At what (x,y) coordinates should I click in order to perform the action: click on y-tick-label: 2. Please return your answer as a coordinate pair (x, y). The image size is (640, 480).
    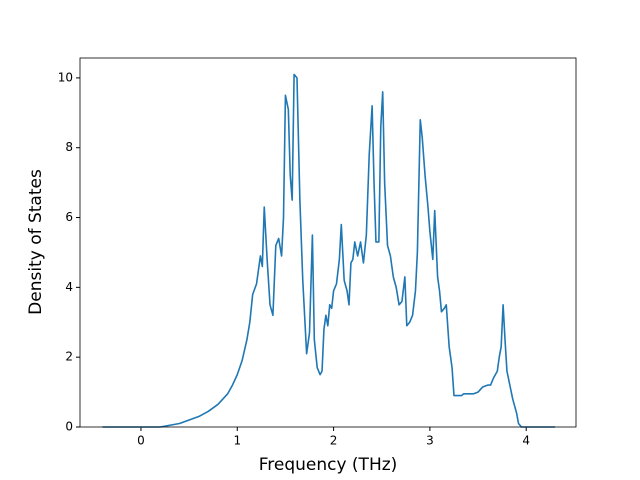
    Looking at the image, I should click on (69, 357).